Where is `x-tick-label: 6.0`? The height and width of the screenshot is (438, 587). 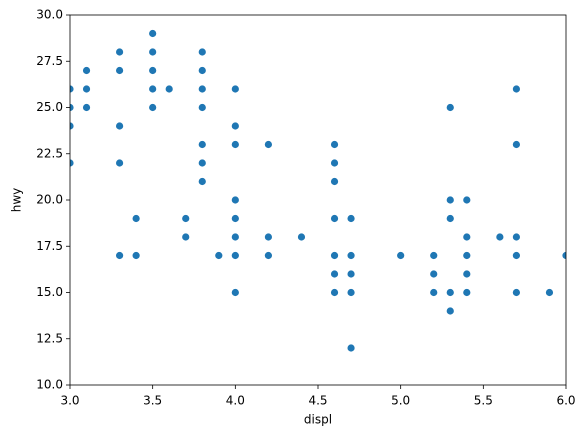 x-tick-label: 6.0 is located at coordinates (565, 401).